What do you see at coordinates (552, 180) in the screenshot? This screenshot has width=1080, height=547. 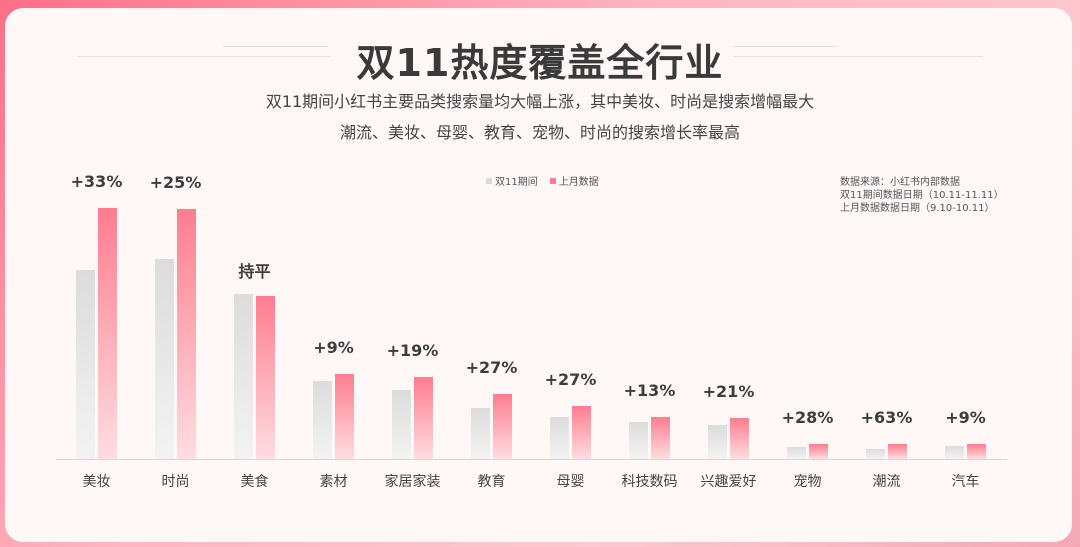 I see `legend-swatch-pink` at bounding box center [552, 180].